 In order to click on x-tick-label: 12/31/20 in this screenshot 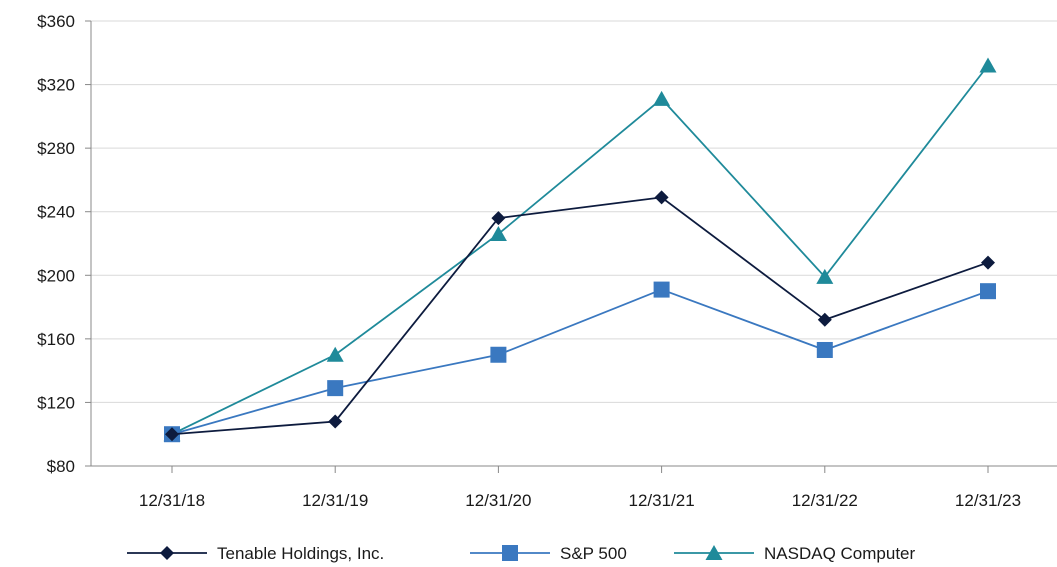, I will do `click(498, 500)`.